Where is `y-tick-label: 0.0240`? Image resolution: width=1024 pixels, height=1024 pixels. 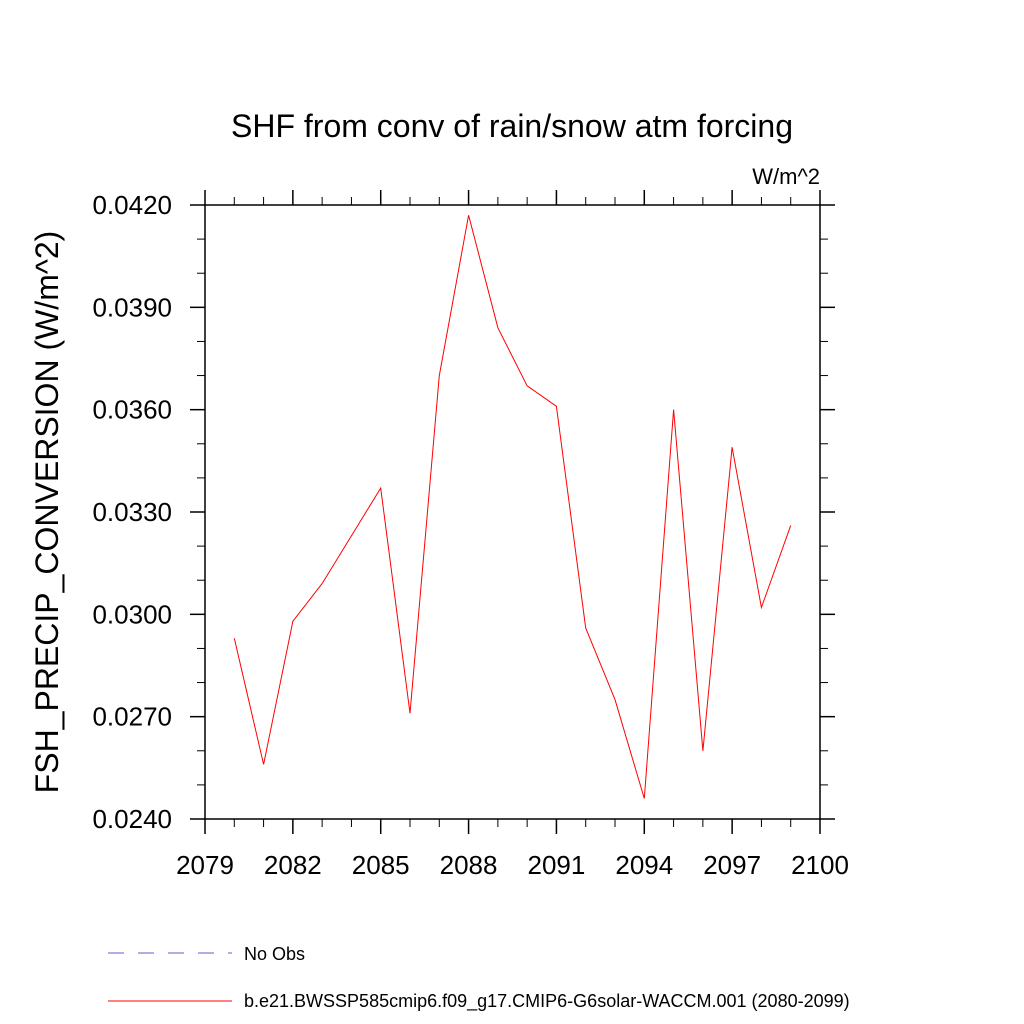
y-tick-label: 0.0240 is located at coordinates (132, 819).